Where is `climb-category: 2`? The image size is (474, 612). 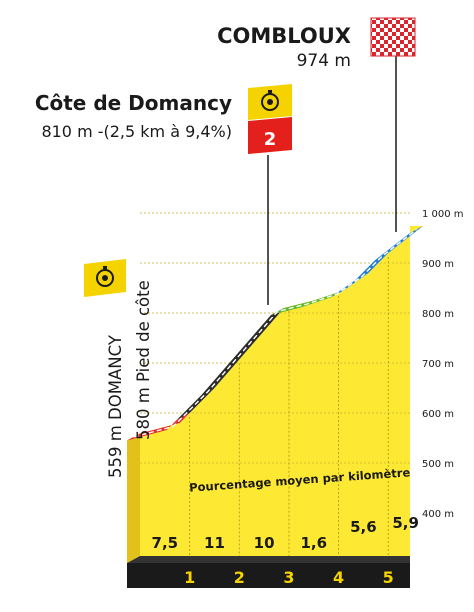 climb-category: 2 is located at coordinates (270, 139).